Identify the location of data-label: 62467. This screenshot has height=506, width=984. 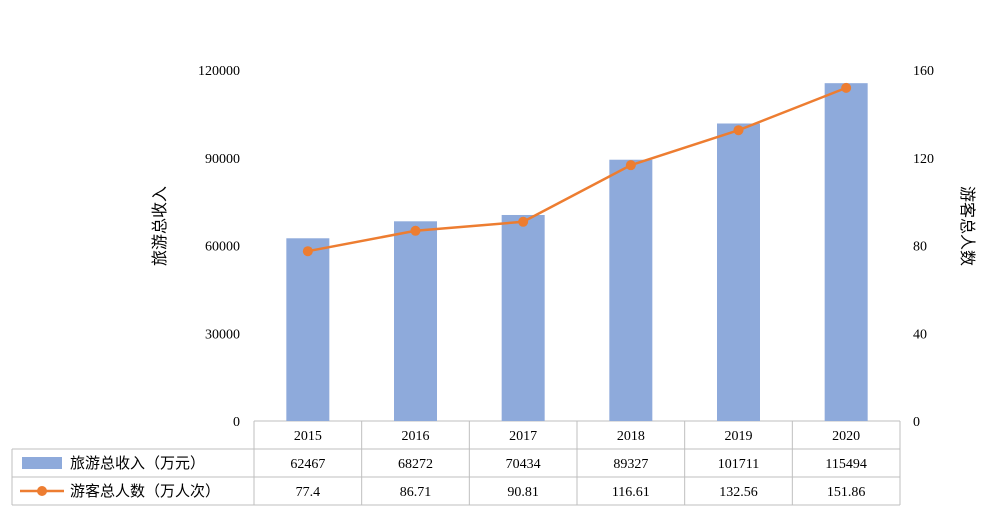
(307, 464).